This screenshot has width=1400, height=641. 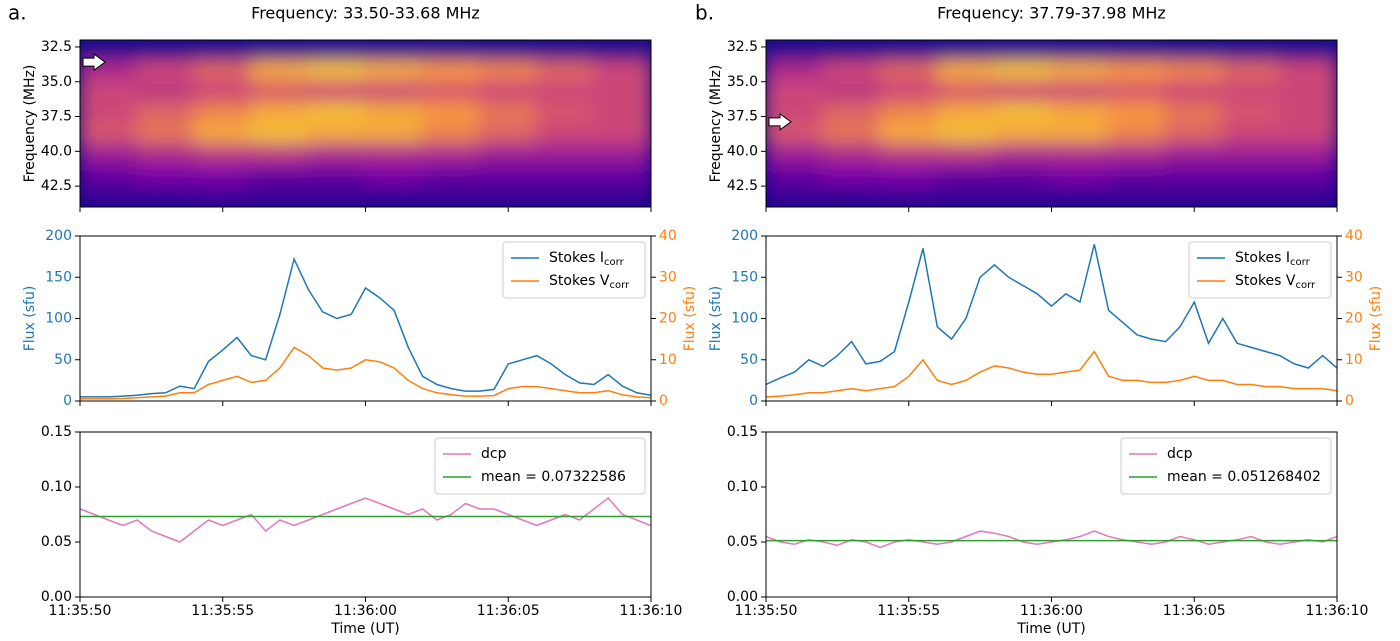 What do you see at coordinates (365, 13) in the screenshot?
I see `chart-title: Frequency: 33.50-33.68 MHz` at bounding box center [365, 13].